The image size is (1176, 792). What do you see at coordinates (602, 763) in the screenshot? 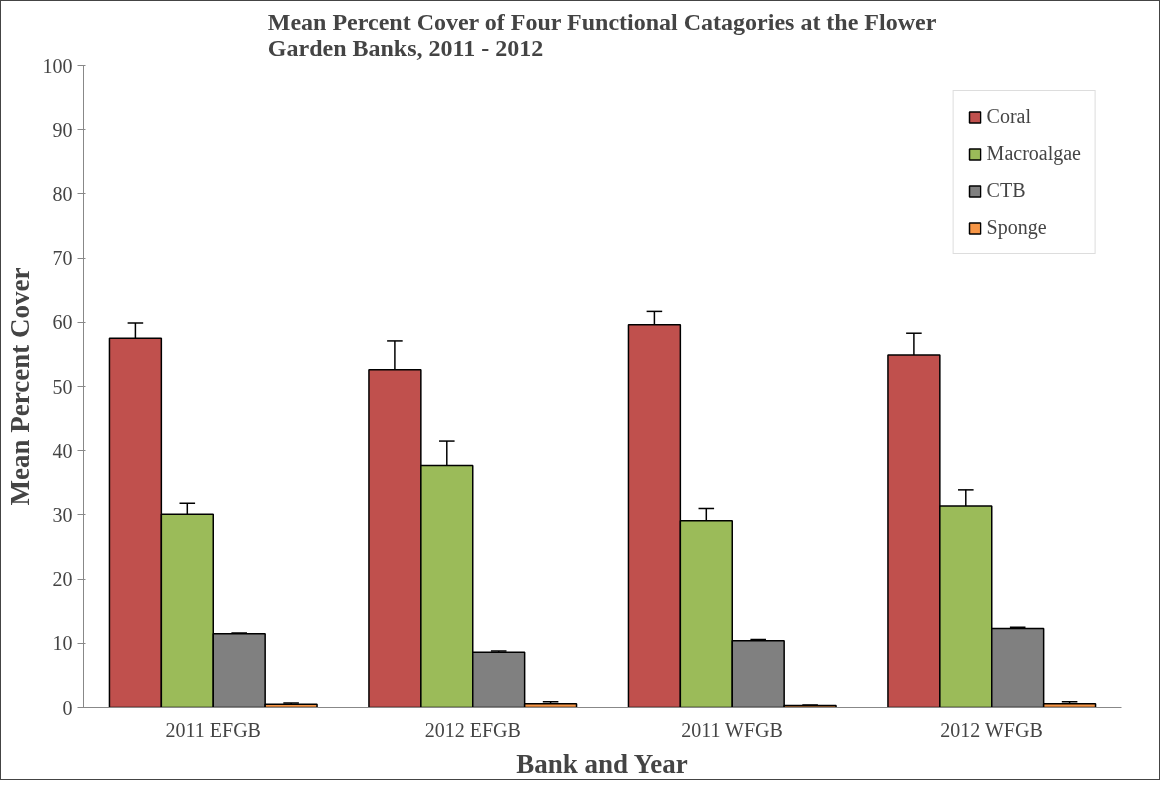
I see `x-axis-title: Bank and Year` at bounding box center [602, 763].